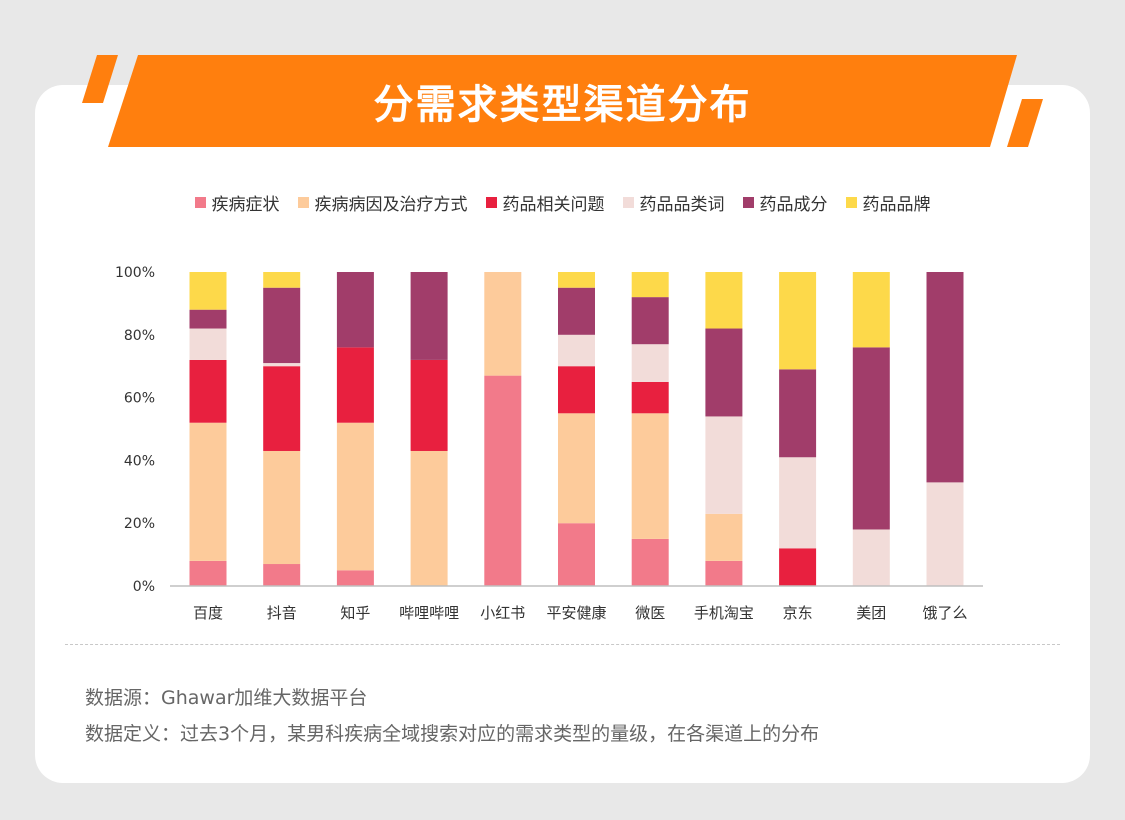  What do you see at coordinates (135, 273) in the screenshot?
I see `y-tick-label: 100%` at bounding box center [135, 273].